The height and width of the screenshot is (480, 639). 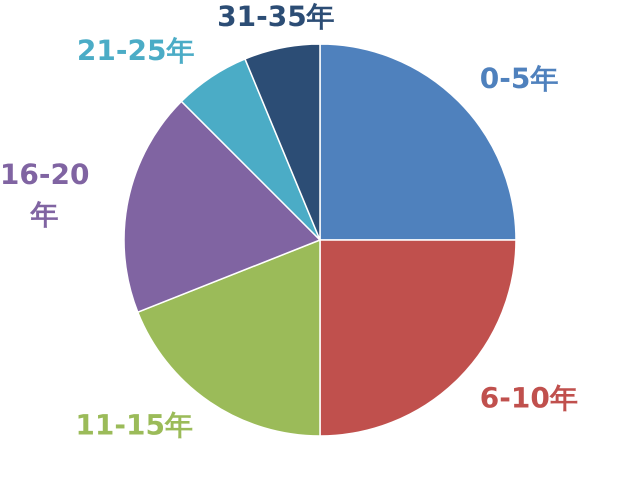 I want to click on slice-label: 16-20年, so click(x=45, y=194).